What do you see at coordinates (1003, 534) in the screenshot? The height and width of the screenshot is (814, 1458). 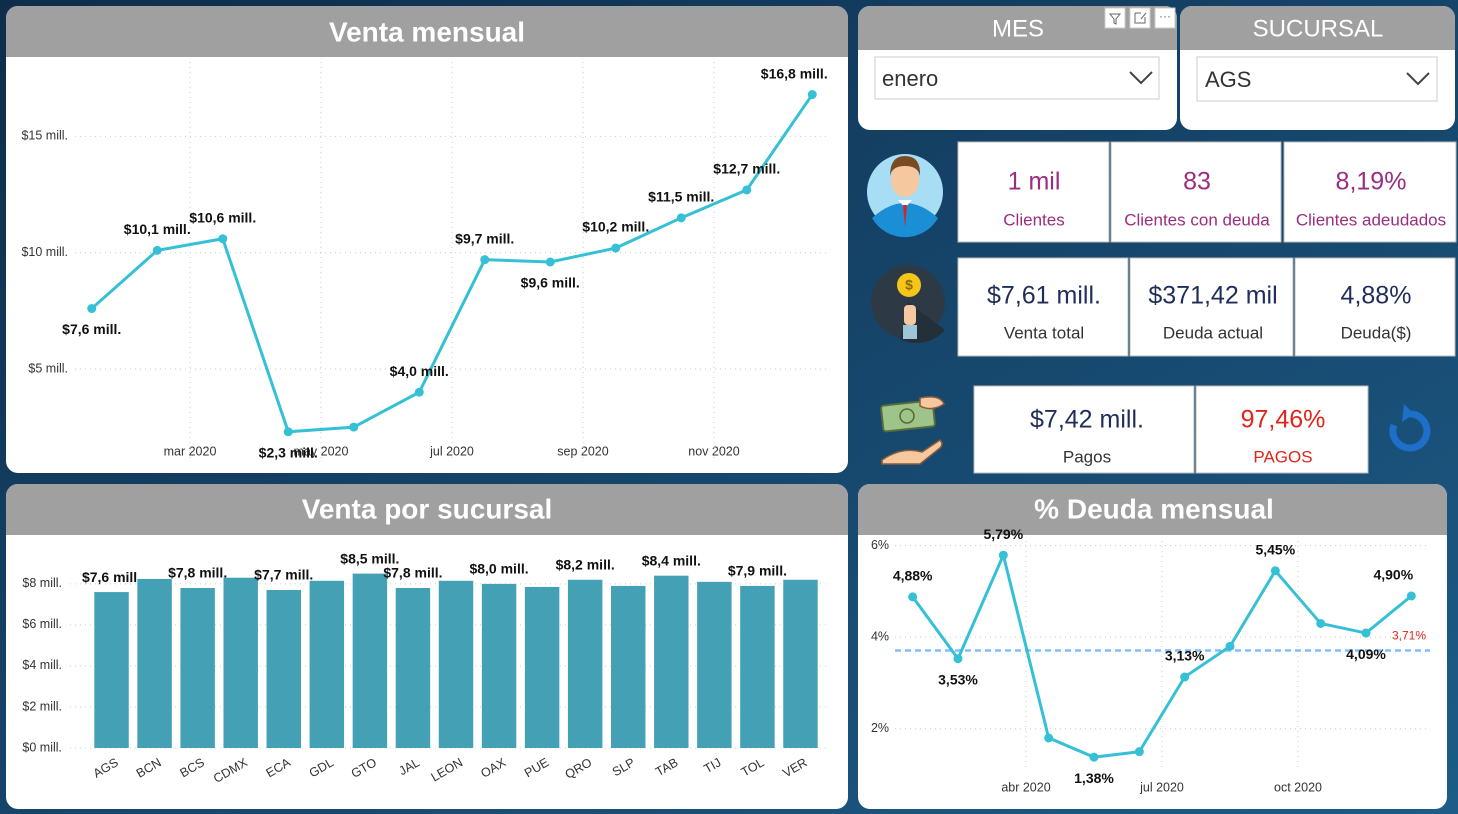 I see `value-label: 5,79%` at bounding box center [1003, 534].